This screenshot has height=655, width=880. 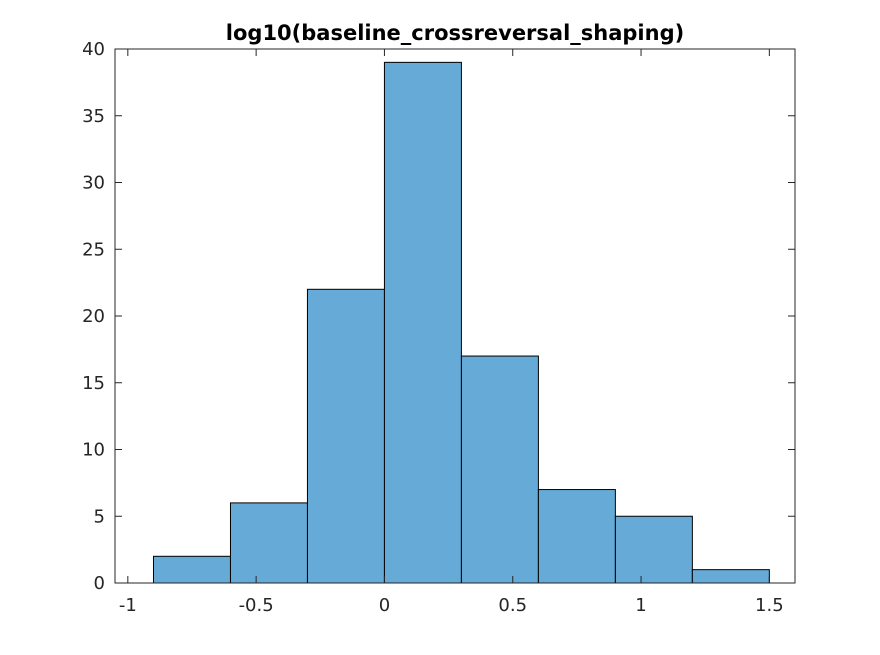 What do you see at coordinates (769, 605) in the screenshot?
I see `x-tick-label: 1.5` at bounding box center [769, 605].